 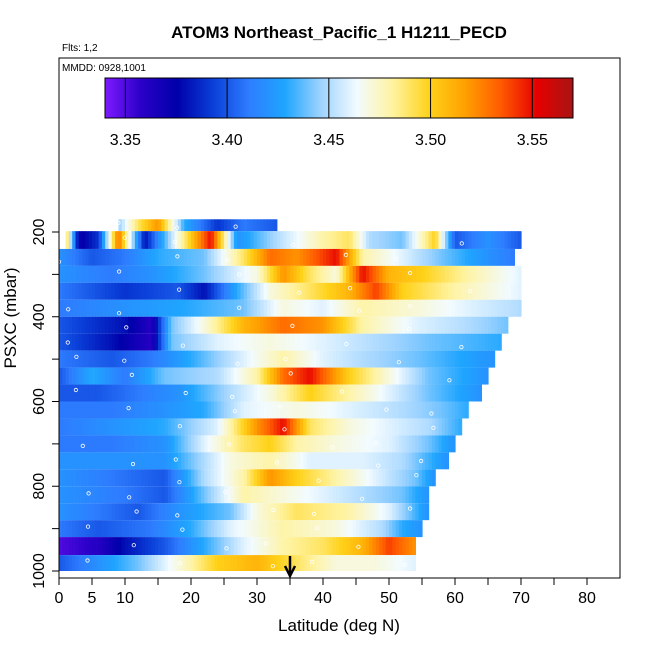 What do you see at coordinates (339, 625) in the screenshot?
I see `x-axis-label: Latitude (deg N)` at bounding box center [339, 625].